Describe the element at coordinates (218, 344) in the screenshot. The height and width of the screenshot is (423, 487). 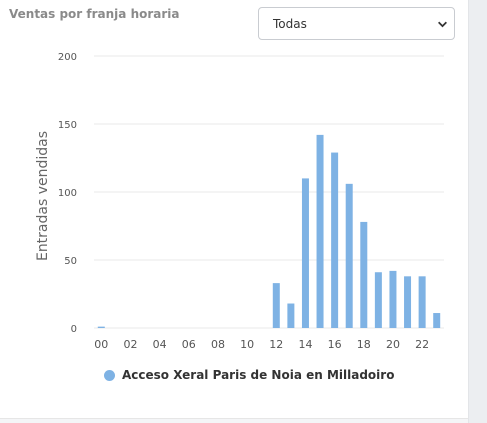
I see `x-tick-label: 08` at that location.